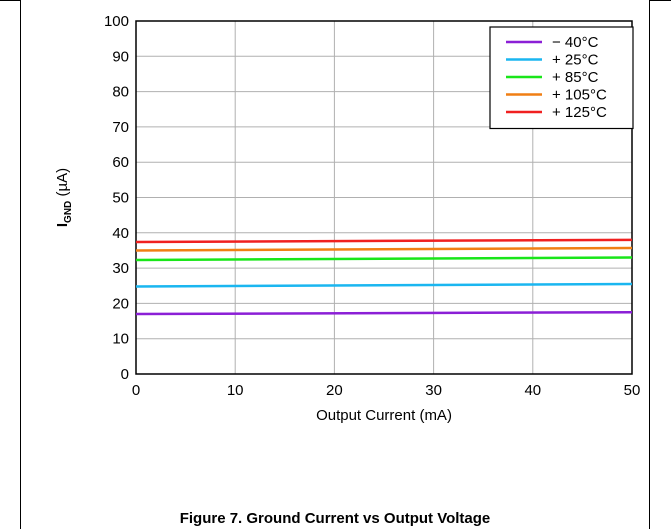  I want to click on x-tick-label: 40, so click(532, 390).